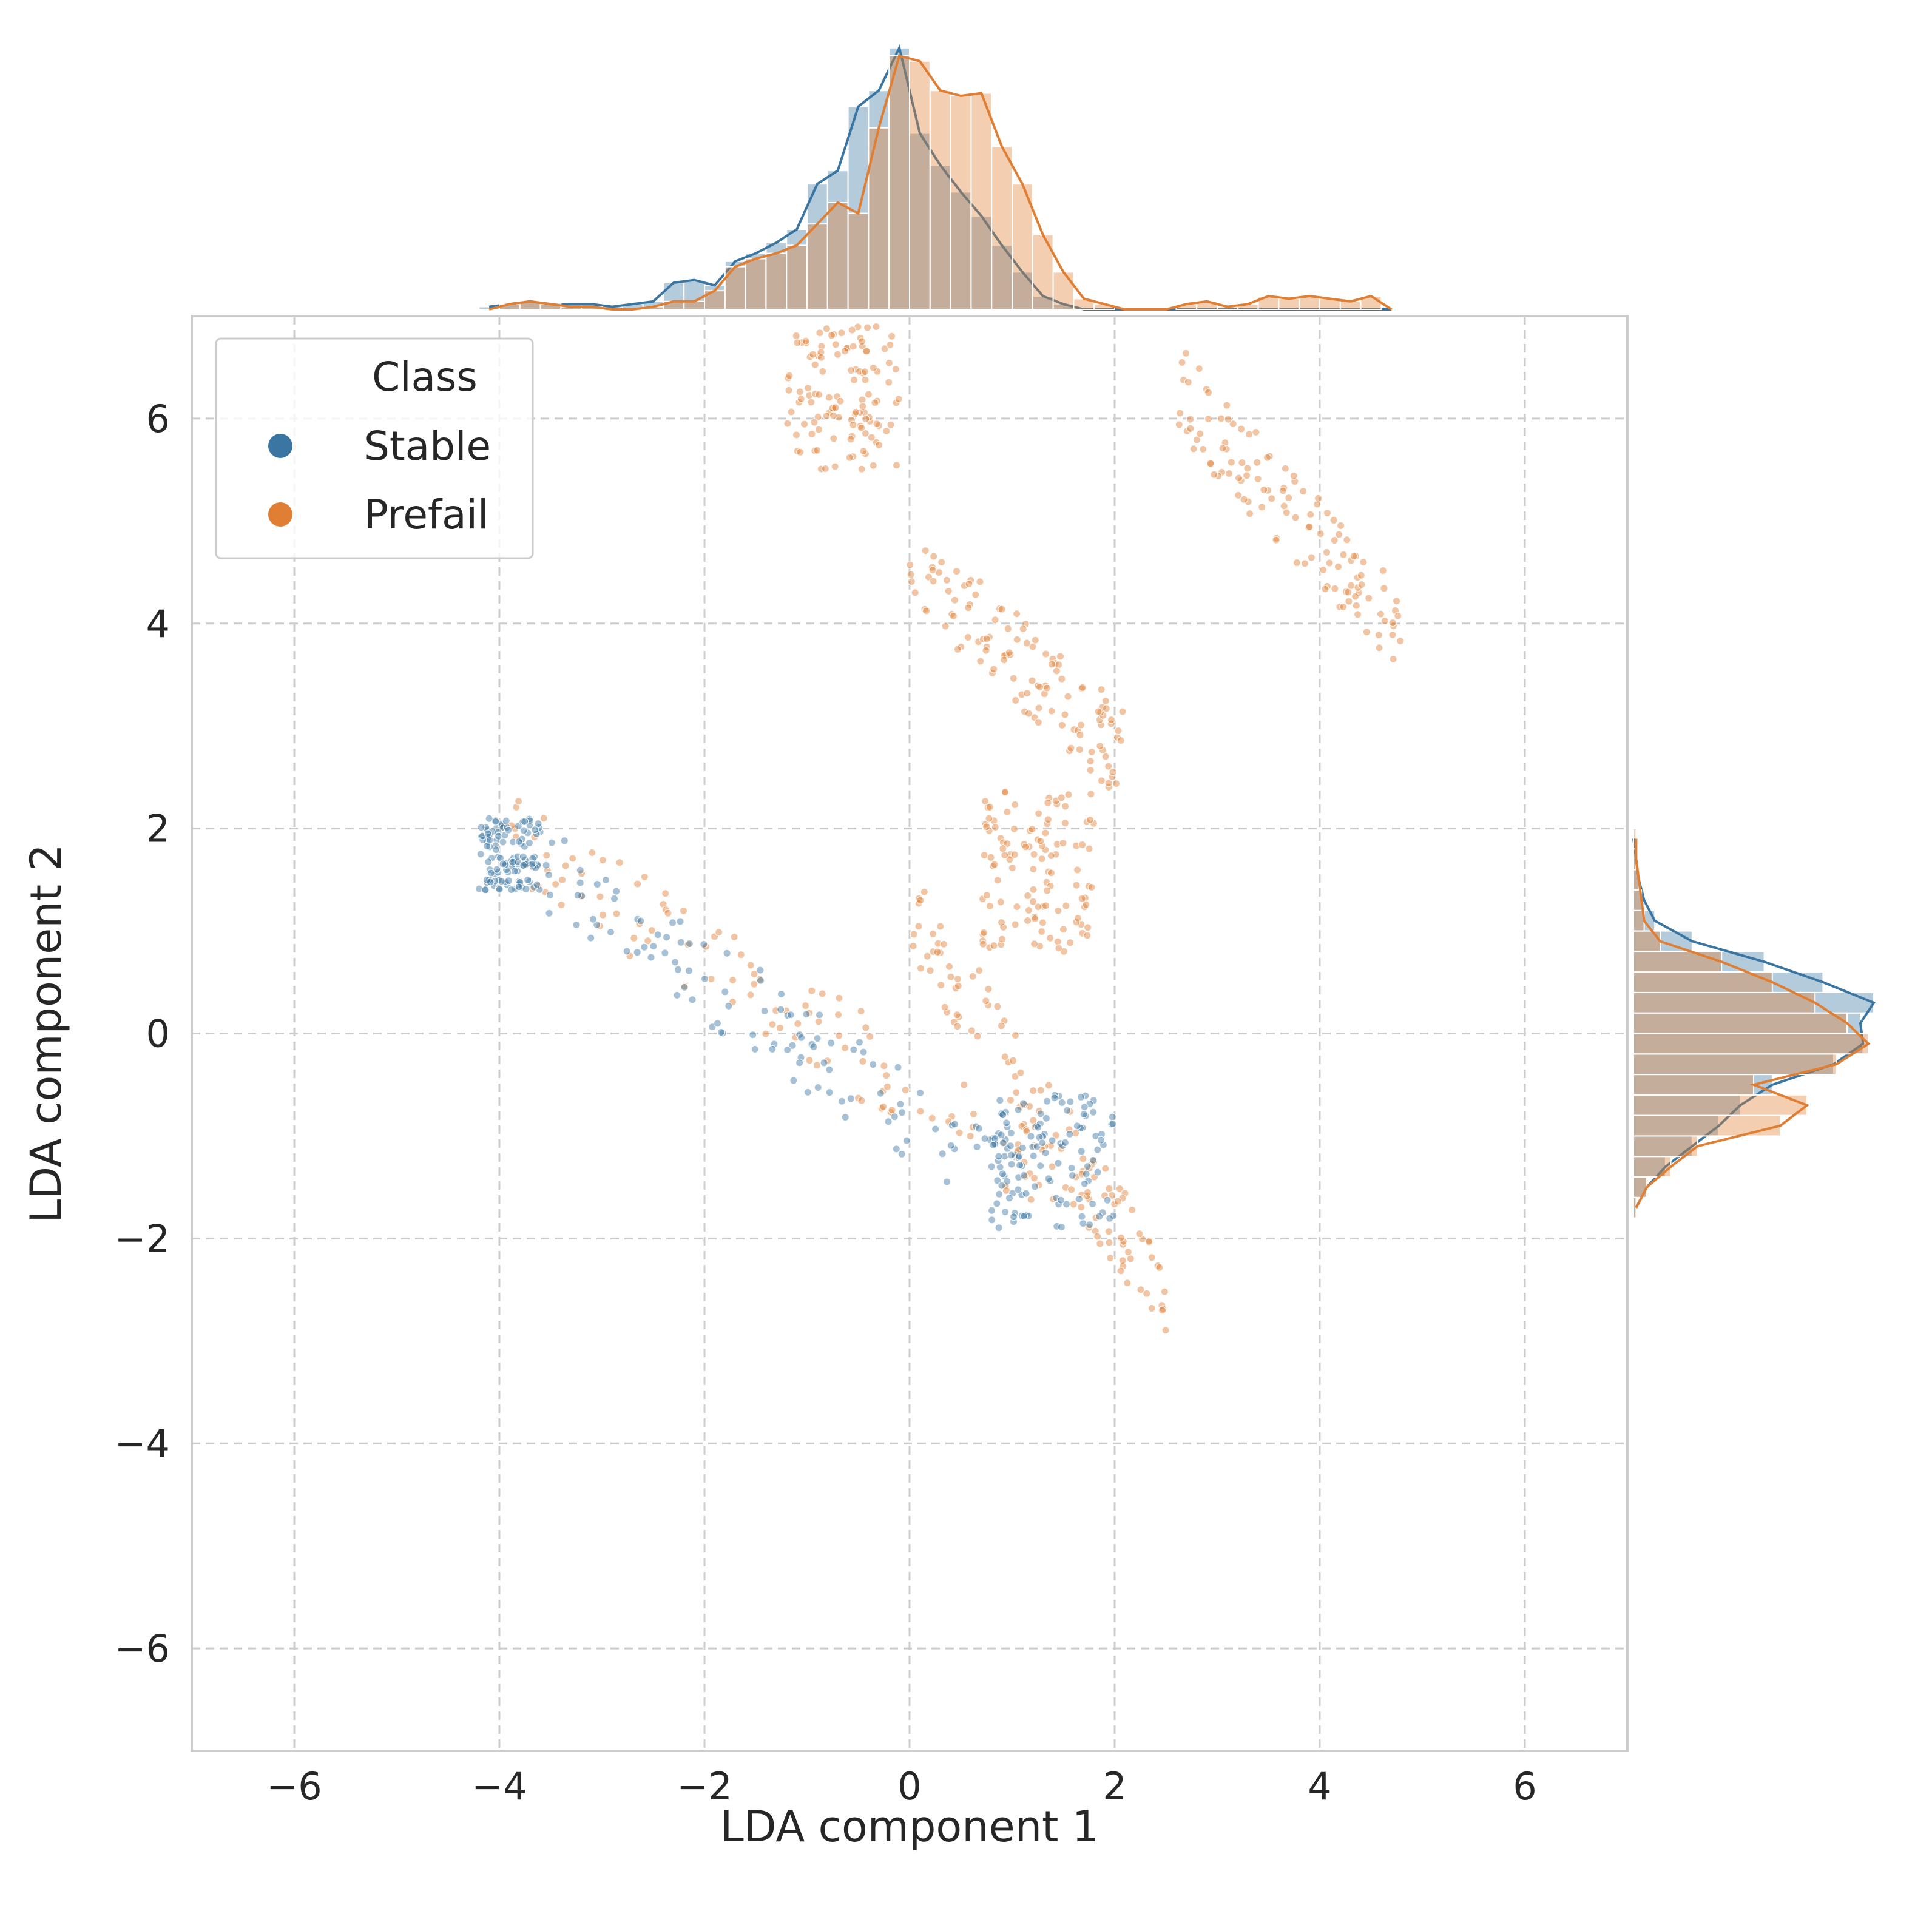 The image size is (1932, 1908). What do you see at coordinates (426, 514) in the screenshot?
I see `legend-label-prefail: Prefail` at bounding box center [426, 514].